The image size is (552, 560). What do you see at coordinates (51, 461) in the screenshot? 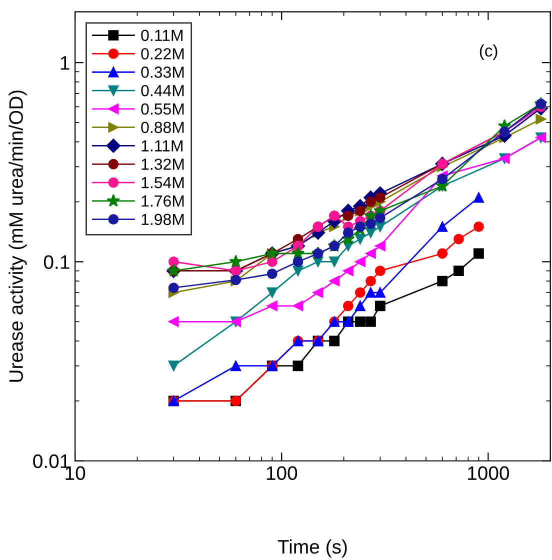
I see `y-tick-label: 0.01` at bounding box center [51, 461].